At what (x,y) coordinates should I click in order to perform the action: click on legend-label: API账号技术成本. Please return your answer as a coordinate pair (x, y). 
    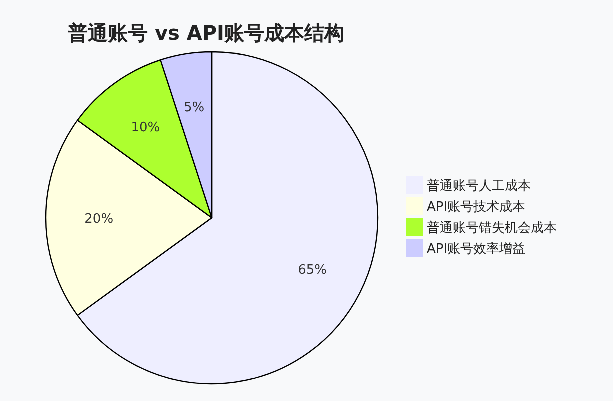
    Looking at the image, I should click on (476, 207).